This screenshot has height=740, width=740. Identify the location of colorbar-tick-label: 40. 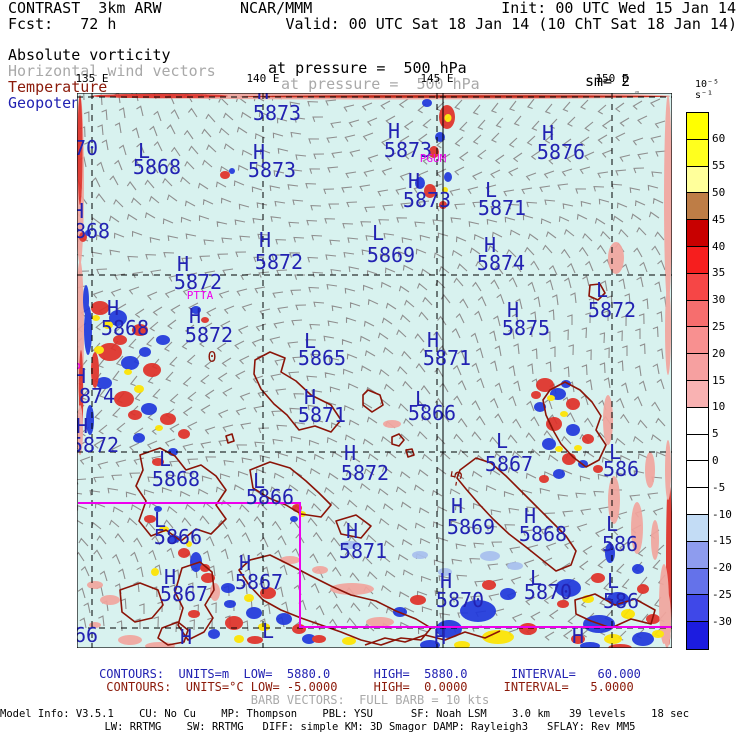
(719, 246).